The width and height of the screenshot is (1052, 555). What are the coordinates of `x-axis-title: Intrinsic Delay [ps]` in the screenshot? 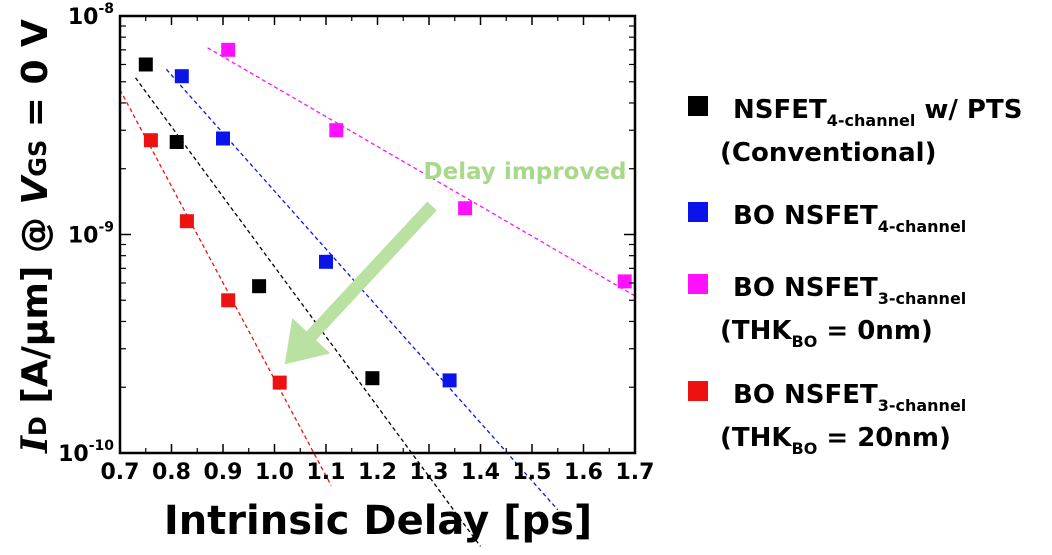 It's located at (378, 521).